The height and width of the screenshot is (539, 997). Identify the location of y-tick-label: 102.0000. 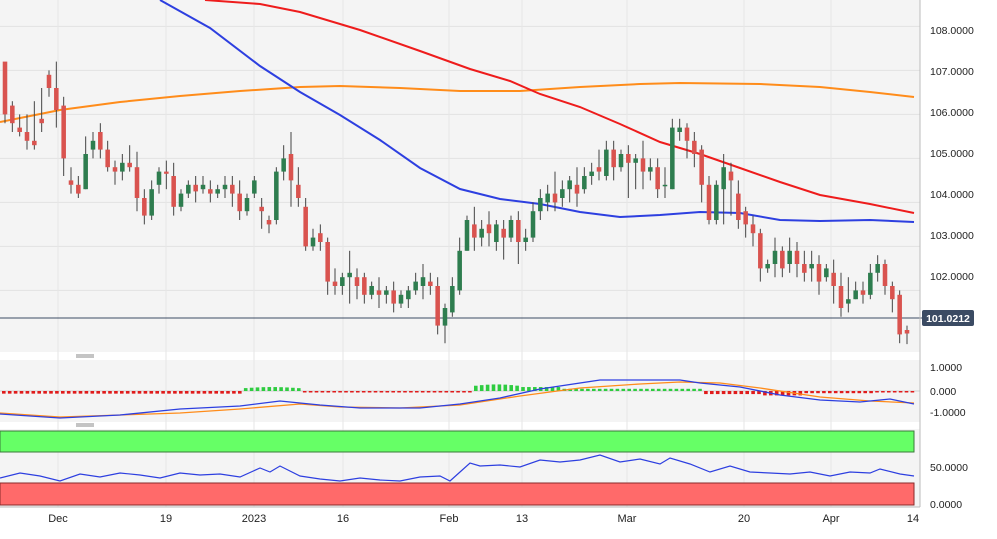
(952, 277).